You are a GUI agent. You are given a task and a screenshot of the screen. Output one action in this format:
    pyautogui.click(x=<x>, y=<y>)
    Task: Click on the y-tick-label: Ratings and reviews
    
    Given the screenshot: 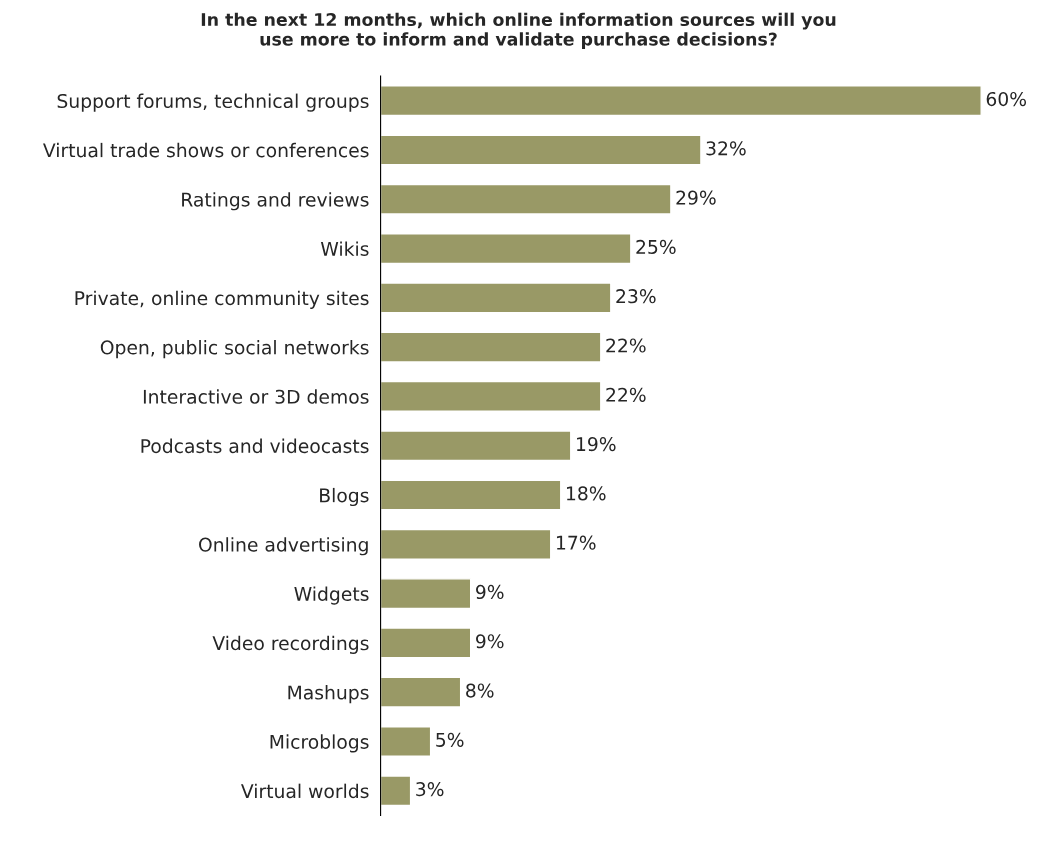 What is the action you would take?
    pyautogui.click(x=275, y=201)
    